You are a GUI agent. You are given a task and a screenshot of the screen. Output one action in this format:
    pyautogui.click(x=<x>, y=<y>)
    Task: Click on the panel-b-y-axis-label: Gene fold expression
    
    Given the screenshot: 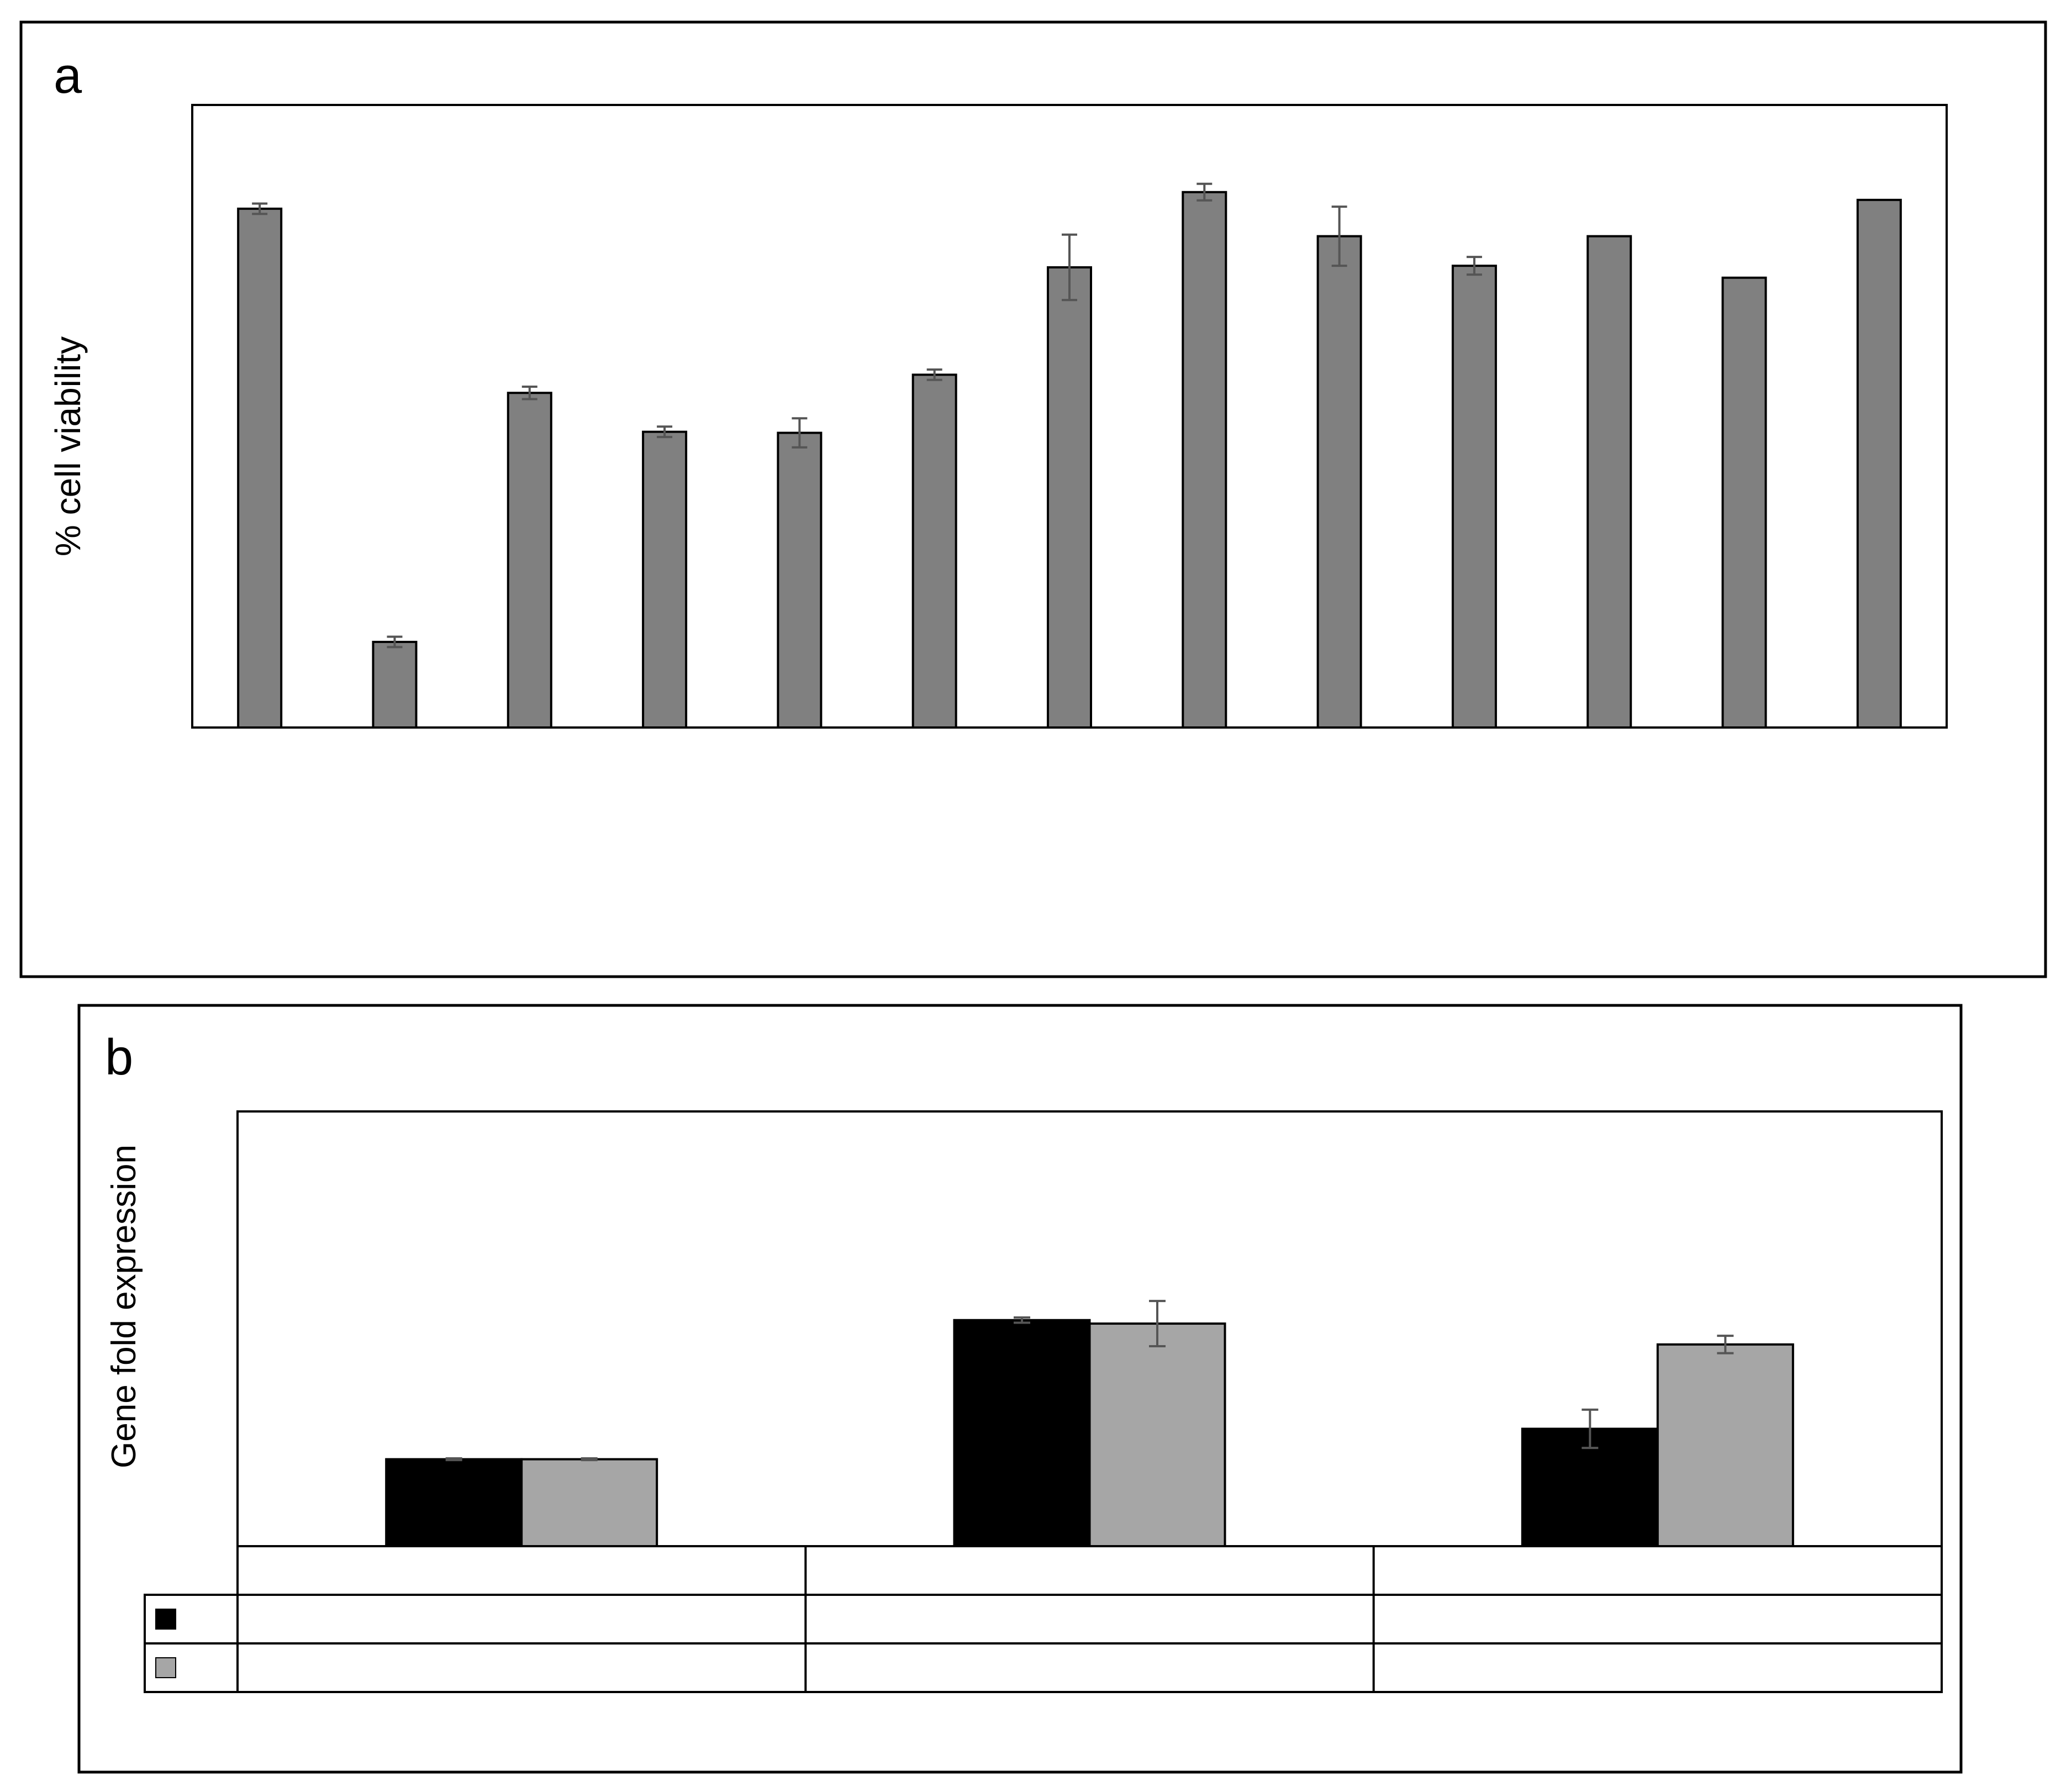 What is the action you would take?
    pyautogui.click(x=124, y=1306)
    